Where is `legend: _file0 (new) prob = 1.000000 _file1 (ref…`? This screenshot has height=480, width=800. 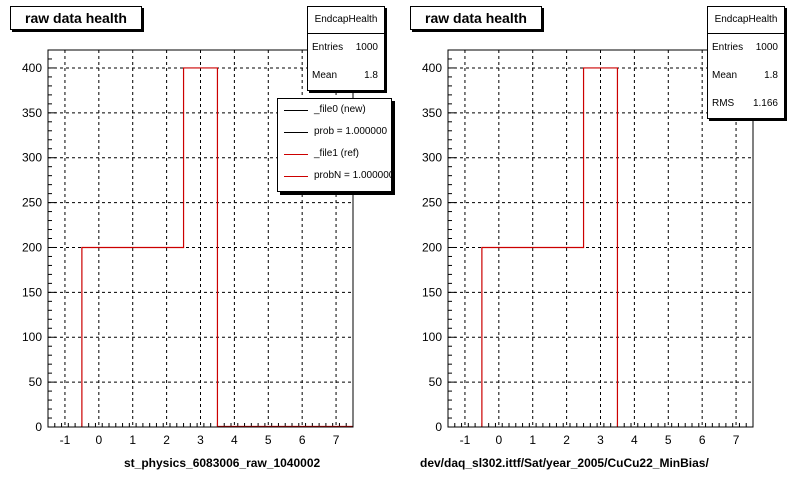
legend: _file0 (new) prob = 1.000000 _file1 (ref… is located at coordinates (334, 145).